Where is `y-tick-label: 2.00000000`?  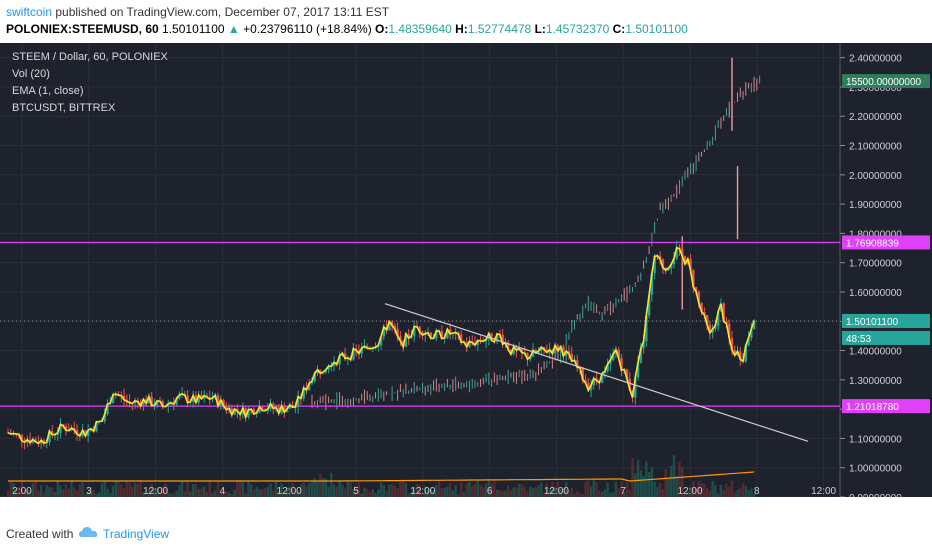 y-tick-label: 2.00000000 is located at coordinates (875, 176).